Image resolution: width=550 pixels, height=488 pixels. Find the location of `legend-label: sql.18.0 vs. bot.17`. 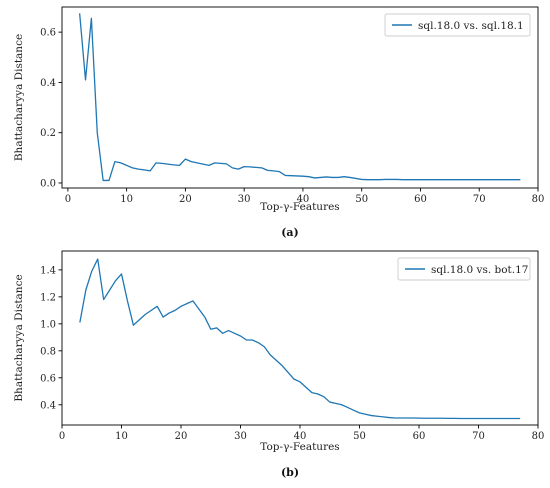

legend-label: sql.18.0 vs. bot.17 is located at coordinates (479, 270).